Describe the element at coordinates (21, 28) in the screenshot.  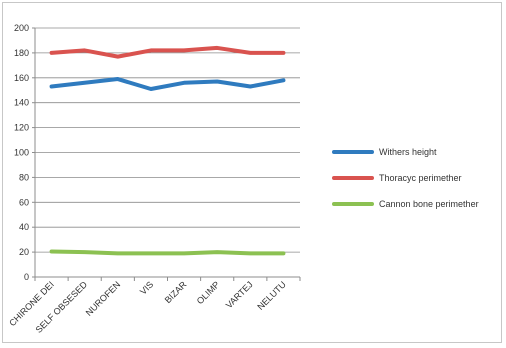
I see `y-tick-label: 200` at that location.